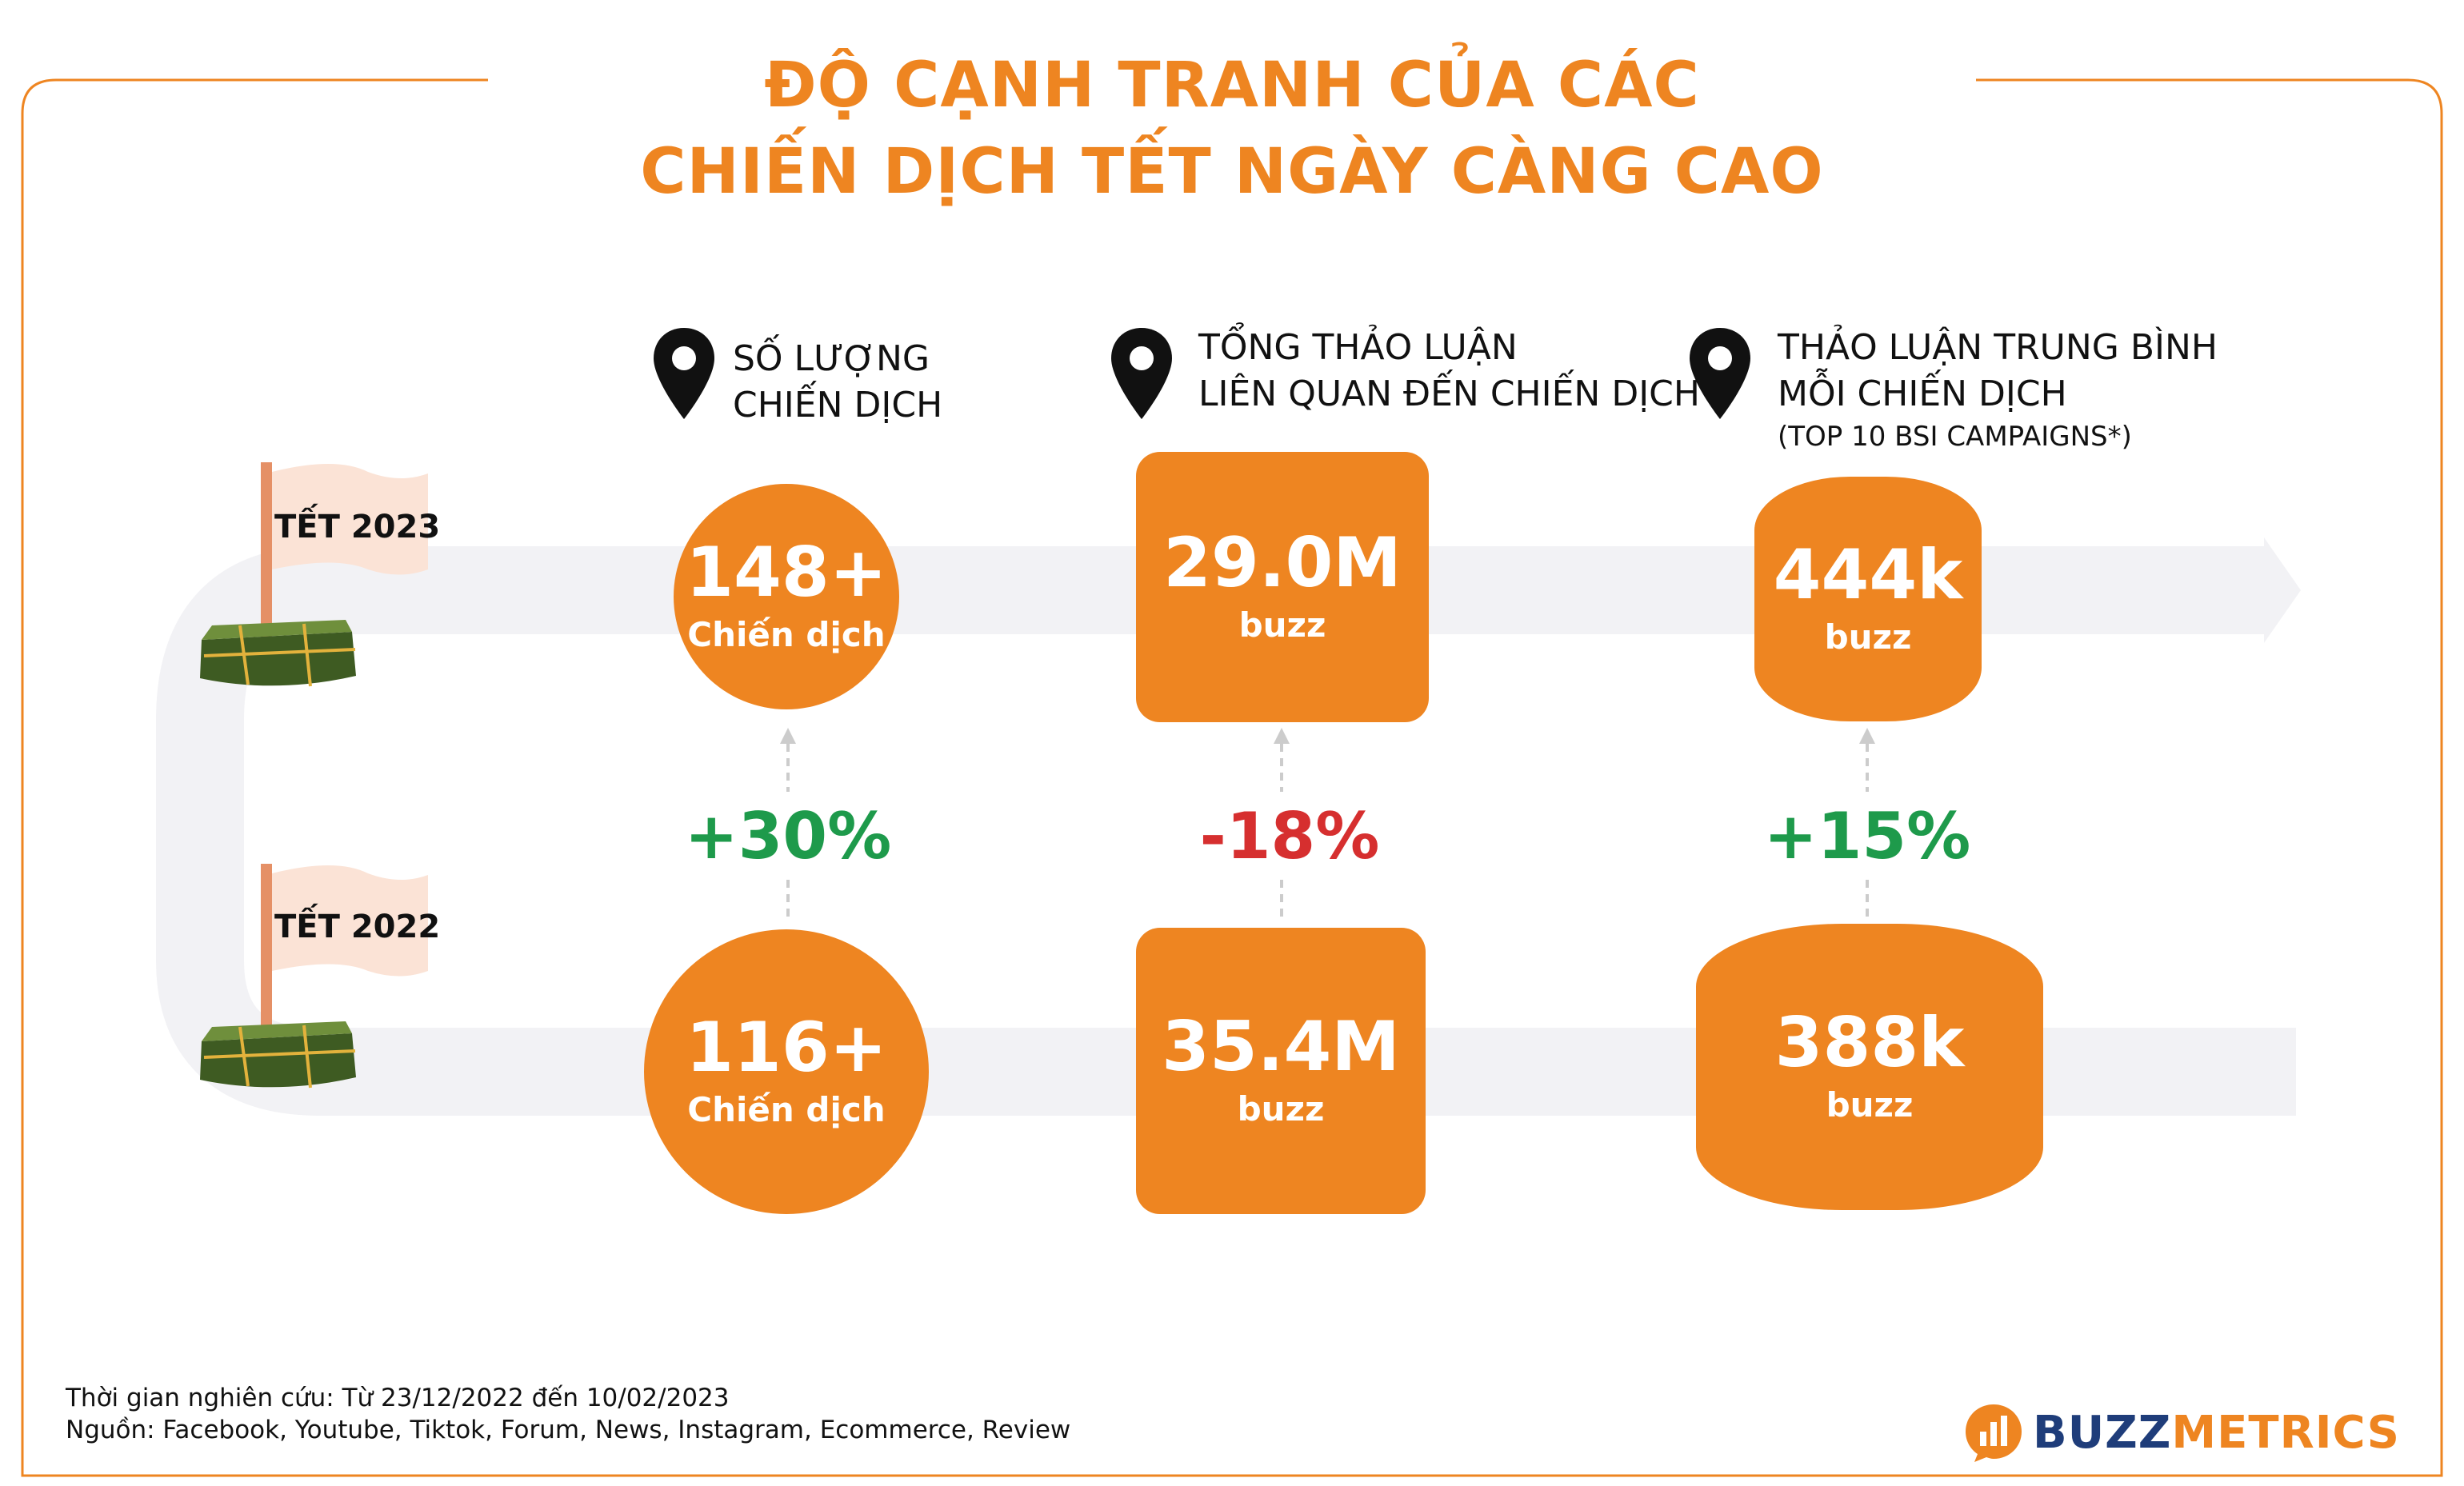  What do you see at coordinates (1994, 1433) in the screenshot?
I see `bar-chart-speech-bubble-icon` at bounding box center [1994, 1433].